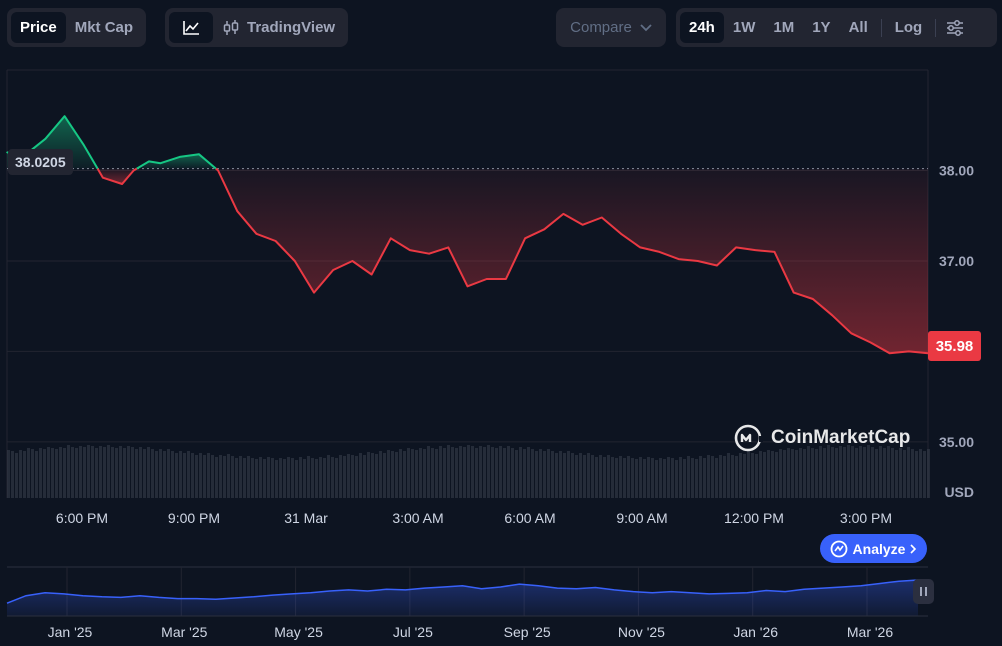 The height and width of the screenshot is (646, 1002). Describe the element at coordinates (278, 27) in the screenshot. I see `tradingview-button: TradingView` at that location.